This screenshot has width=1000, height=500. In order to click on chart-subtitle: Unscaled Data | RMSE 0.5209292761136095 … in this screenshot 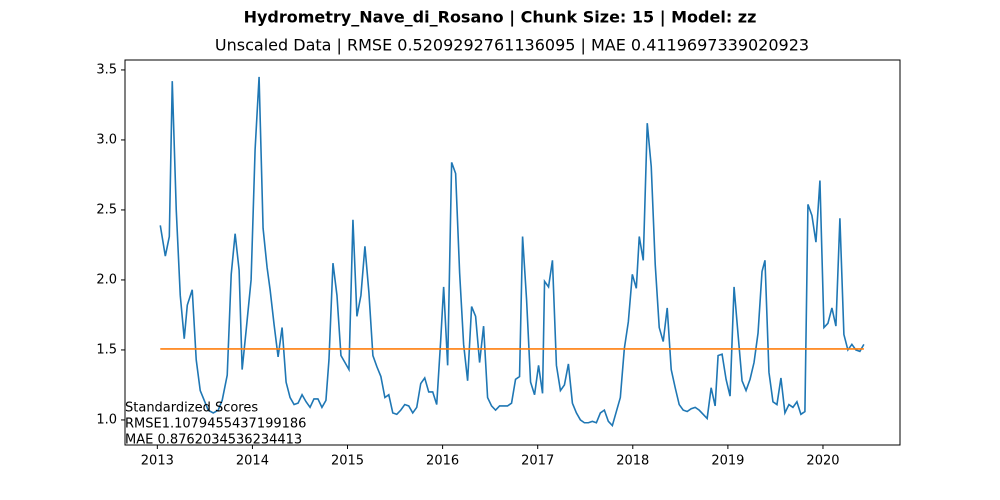, I will do `click(512, 45)`.